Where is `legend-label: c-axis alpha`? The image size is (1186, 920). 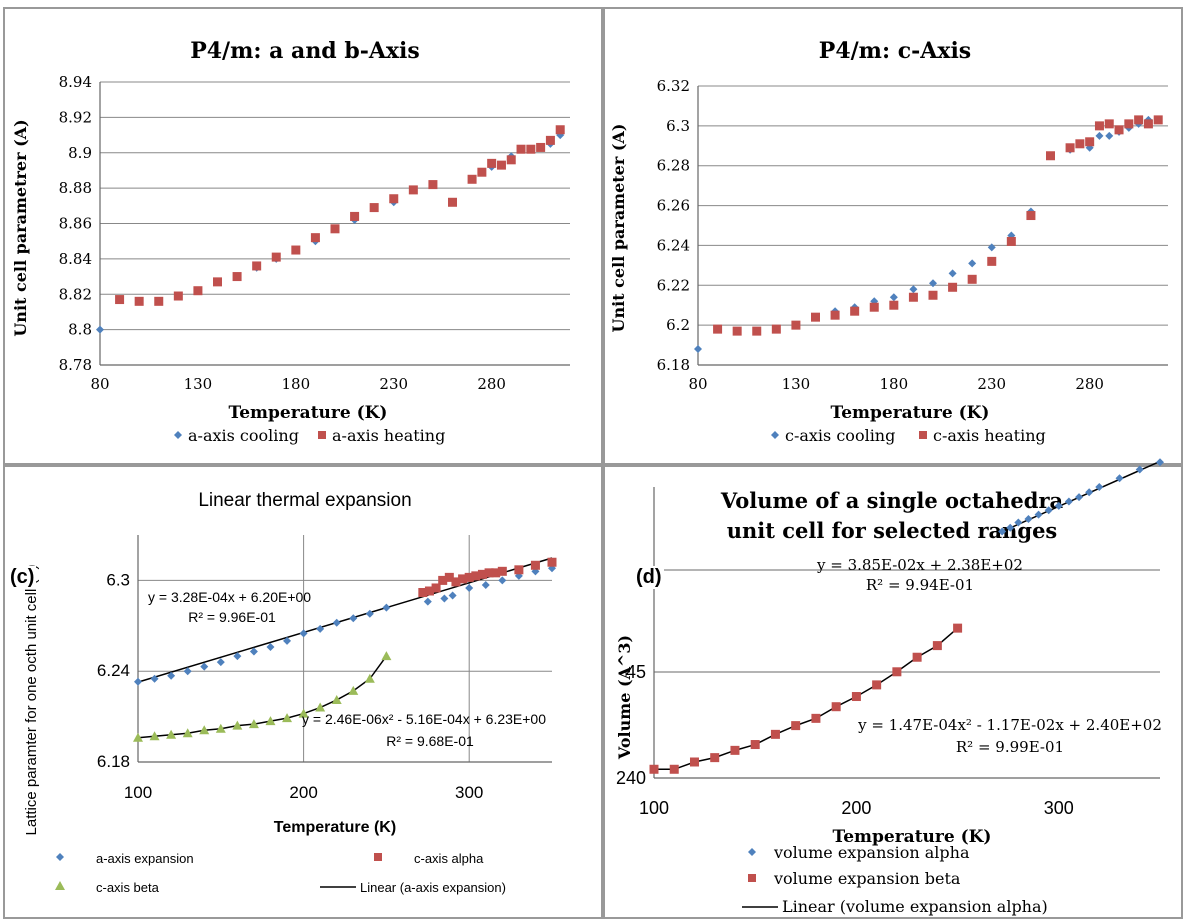
legend-label: c-axis alpha is located at coordinates (449, 858).